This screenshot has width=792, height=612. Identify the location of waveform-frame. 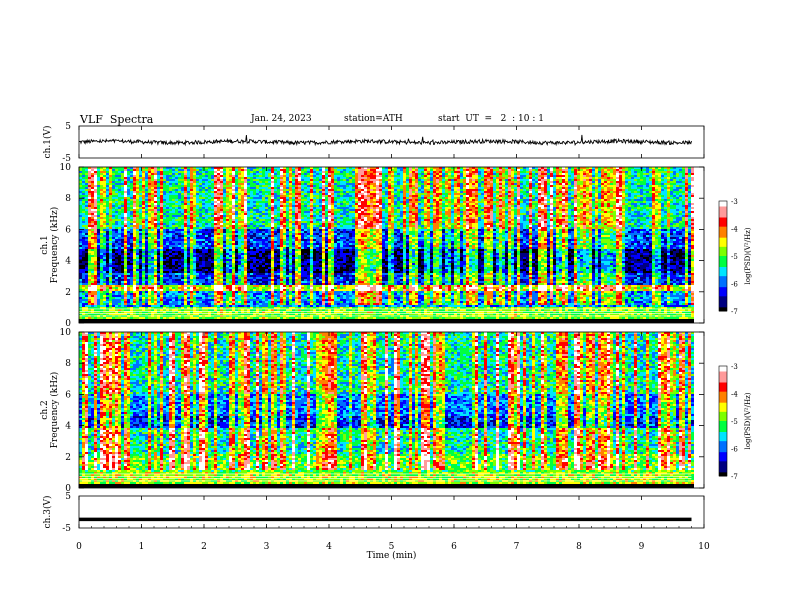
(391, 512).